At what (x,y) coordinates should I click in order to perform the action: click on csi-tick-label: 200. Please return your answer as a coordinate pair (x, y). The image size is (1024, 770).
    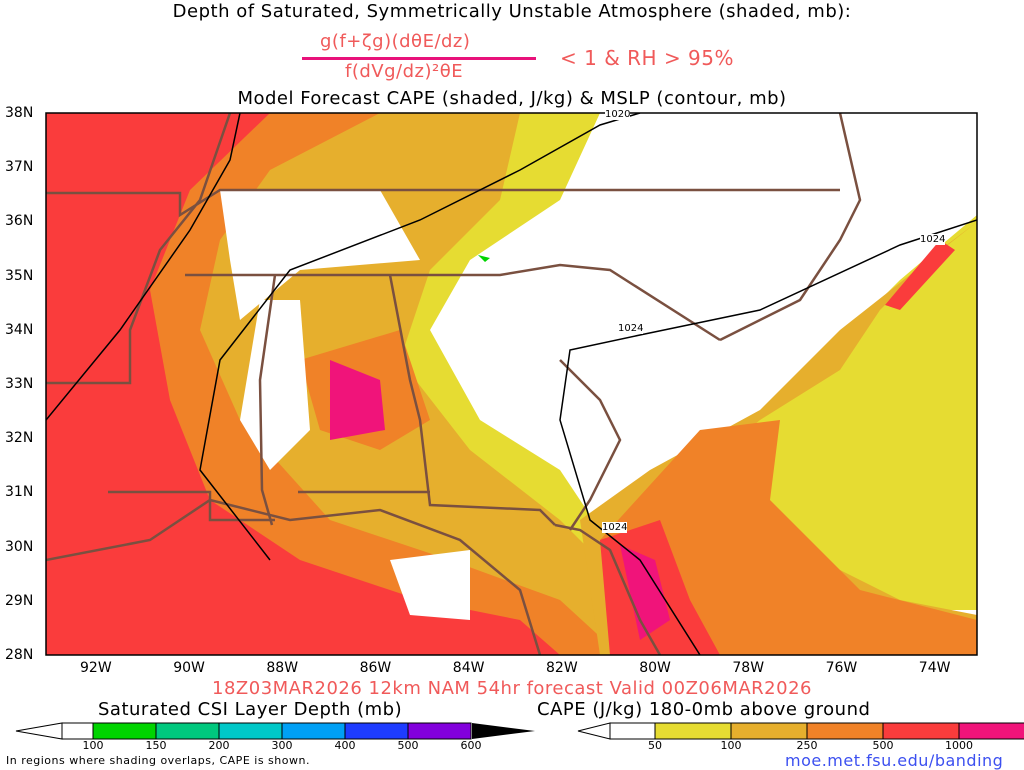
    Looking at the image, I should click on (219, 745).